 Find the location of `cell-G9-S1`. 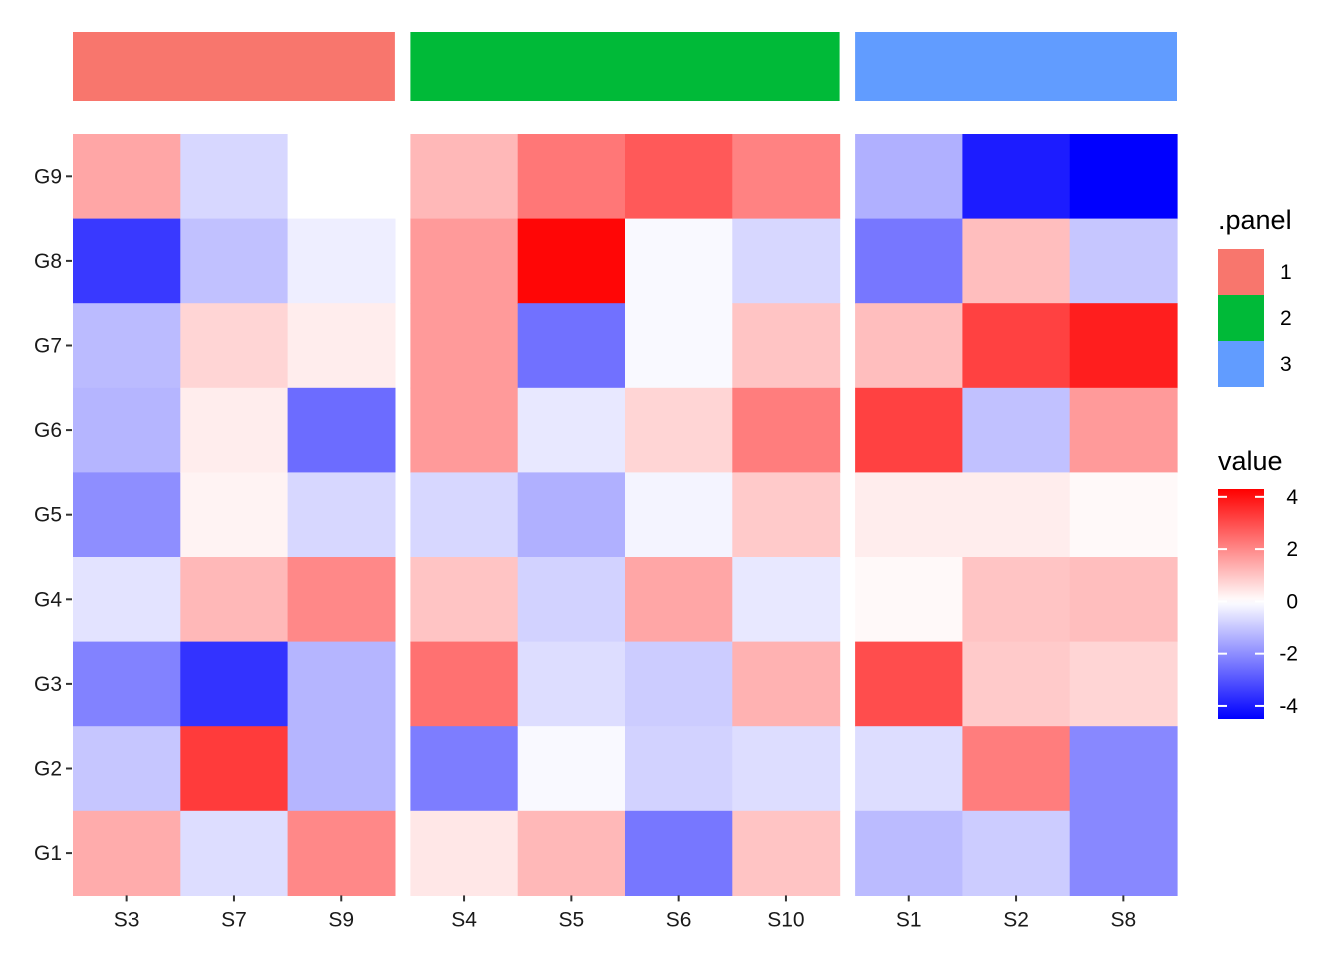

cell-G9-S1 is located at coordinates (909, 177).